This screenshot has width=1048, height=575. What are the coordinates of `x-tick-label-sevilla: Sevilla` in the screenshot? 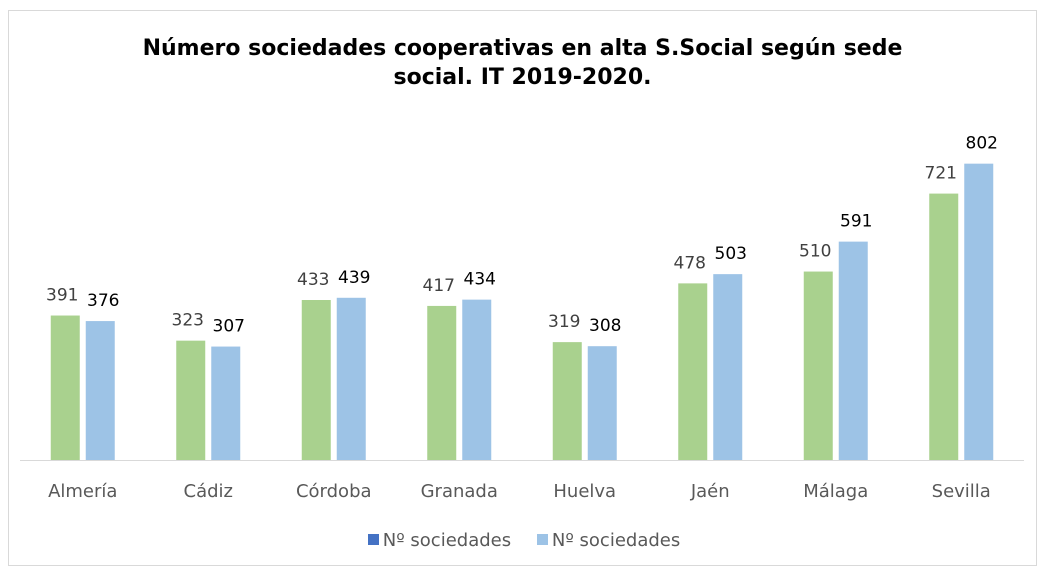 It's located at (961, 491).